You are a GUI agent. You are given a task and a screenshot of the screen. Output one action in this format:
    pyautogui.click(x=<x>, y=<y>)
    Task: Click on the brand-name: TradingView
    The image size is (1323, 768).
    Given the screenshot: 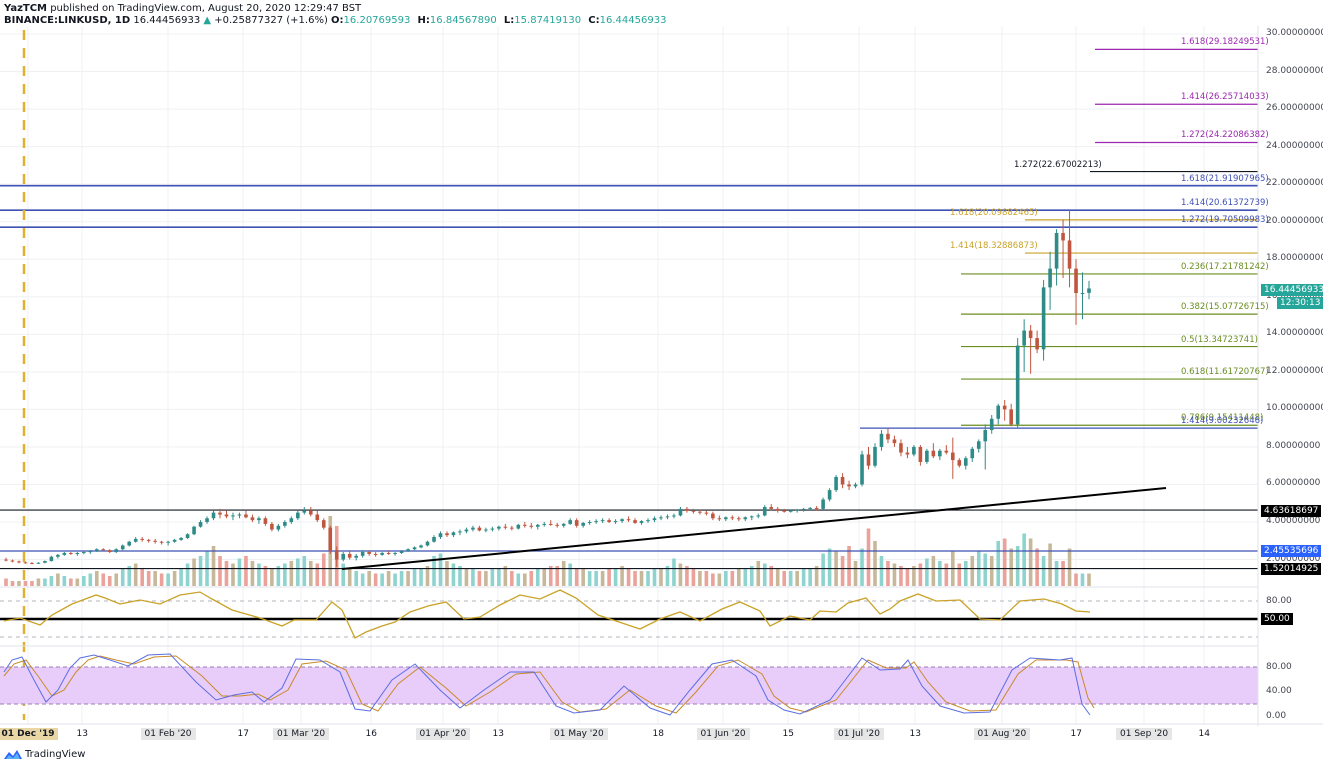 What is the action you would take?
    pyautogui.click(x=55, y=754)
    